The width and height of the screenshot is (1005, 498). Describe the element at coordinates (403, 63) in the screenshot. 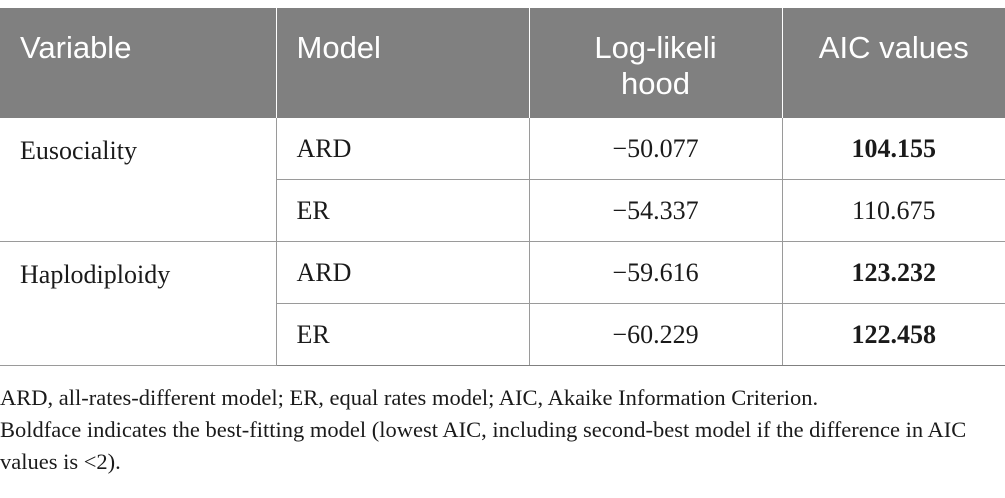

I see `header-model: Model` at that location.